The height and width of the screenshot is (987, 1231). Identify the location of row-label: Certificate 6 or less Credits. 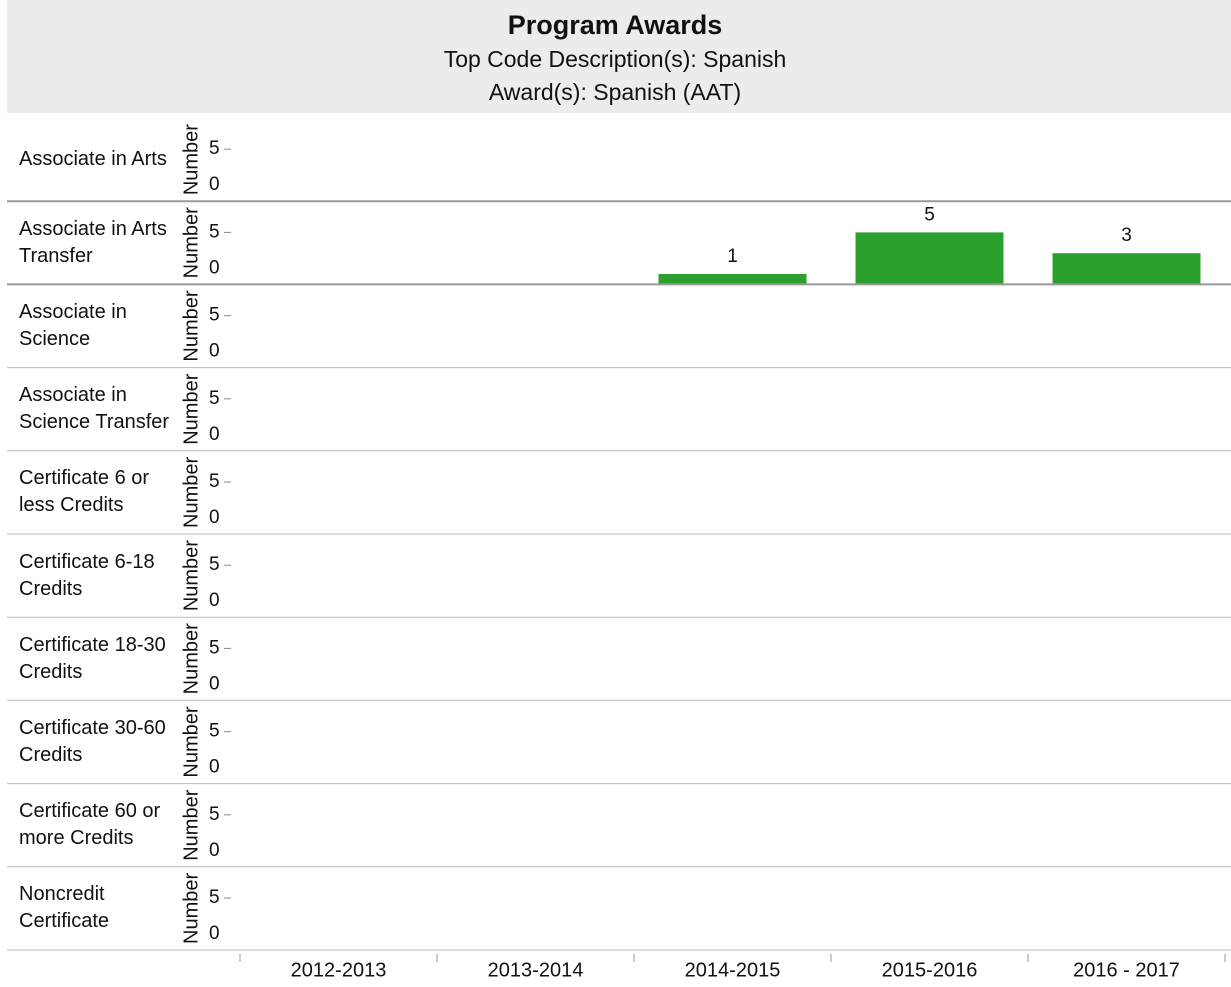
(84, 492).